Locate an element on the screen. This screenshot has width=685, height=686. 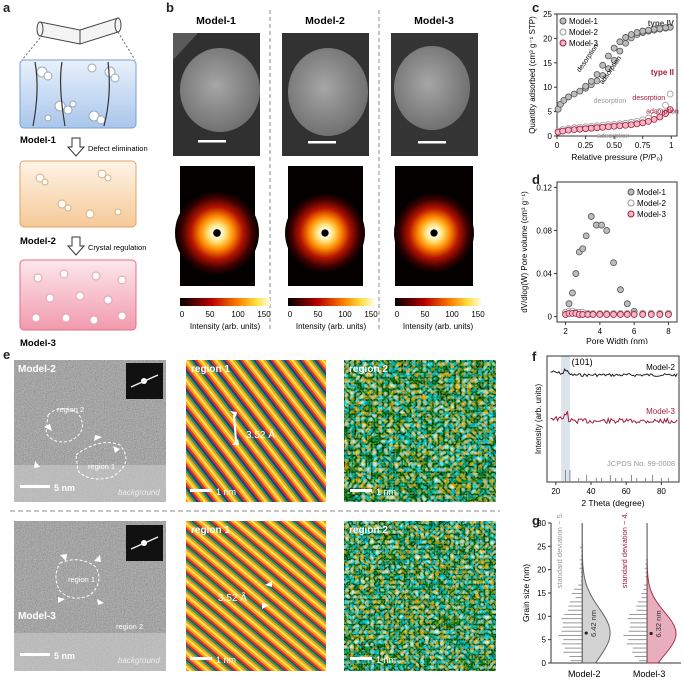
e-row2-label: Model-3 is located at coordinates (37, 616).